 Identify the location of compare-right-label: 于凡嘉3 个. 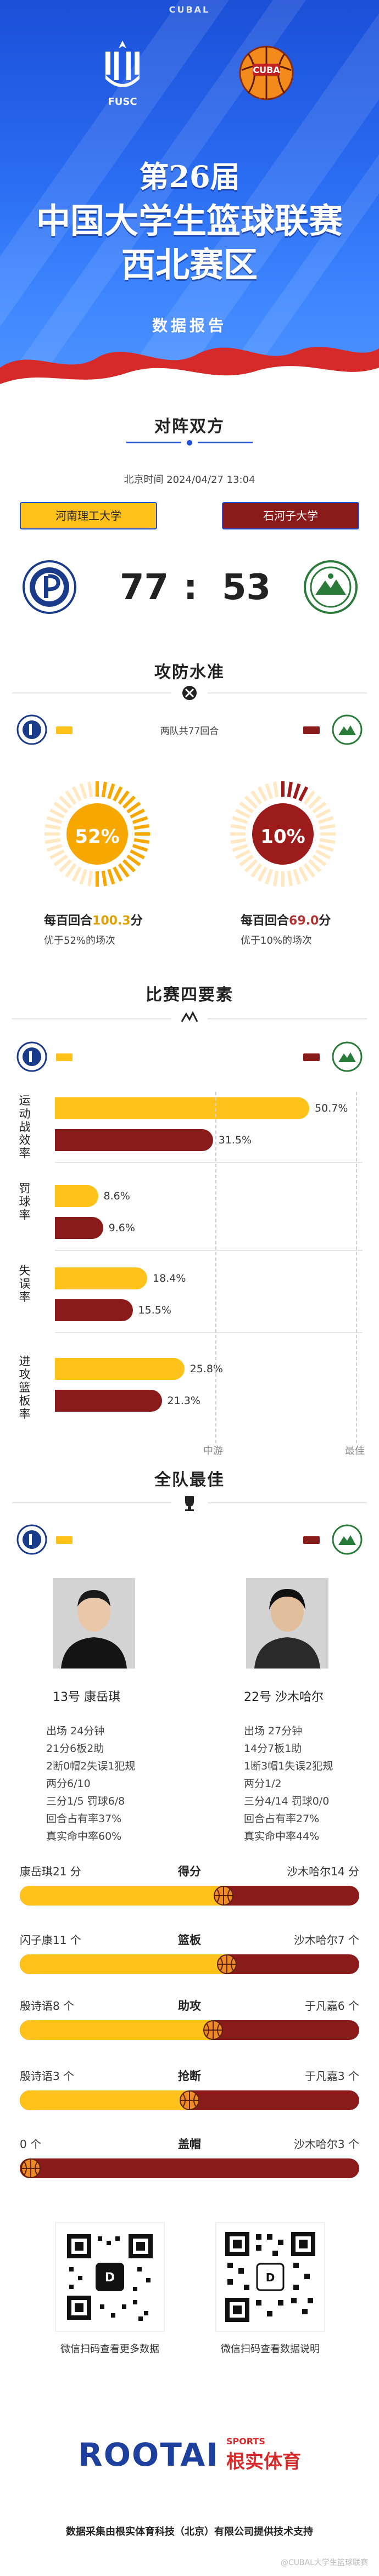
(331, 2077).